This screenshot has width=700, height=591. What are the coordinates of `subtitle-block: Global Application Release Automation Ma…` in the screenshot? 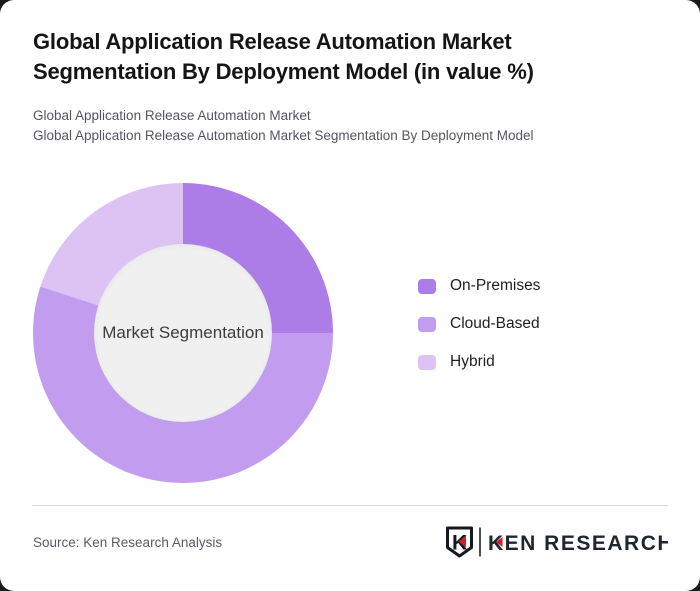 It's located at (353, 129).